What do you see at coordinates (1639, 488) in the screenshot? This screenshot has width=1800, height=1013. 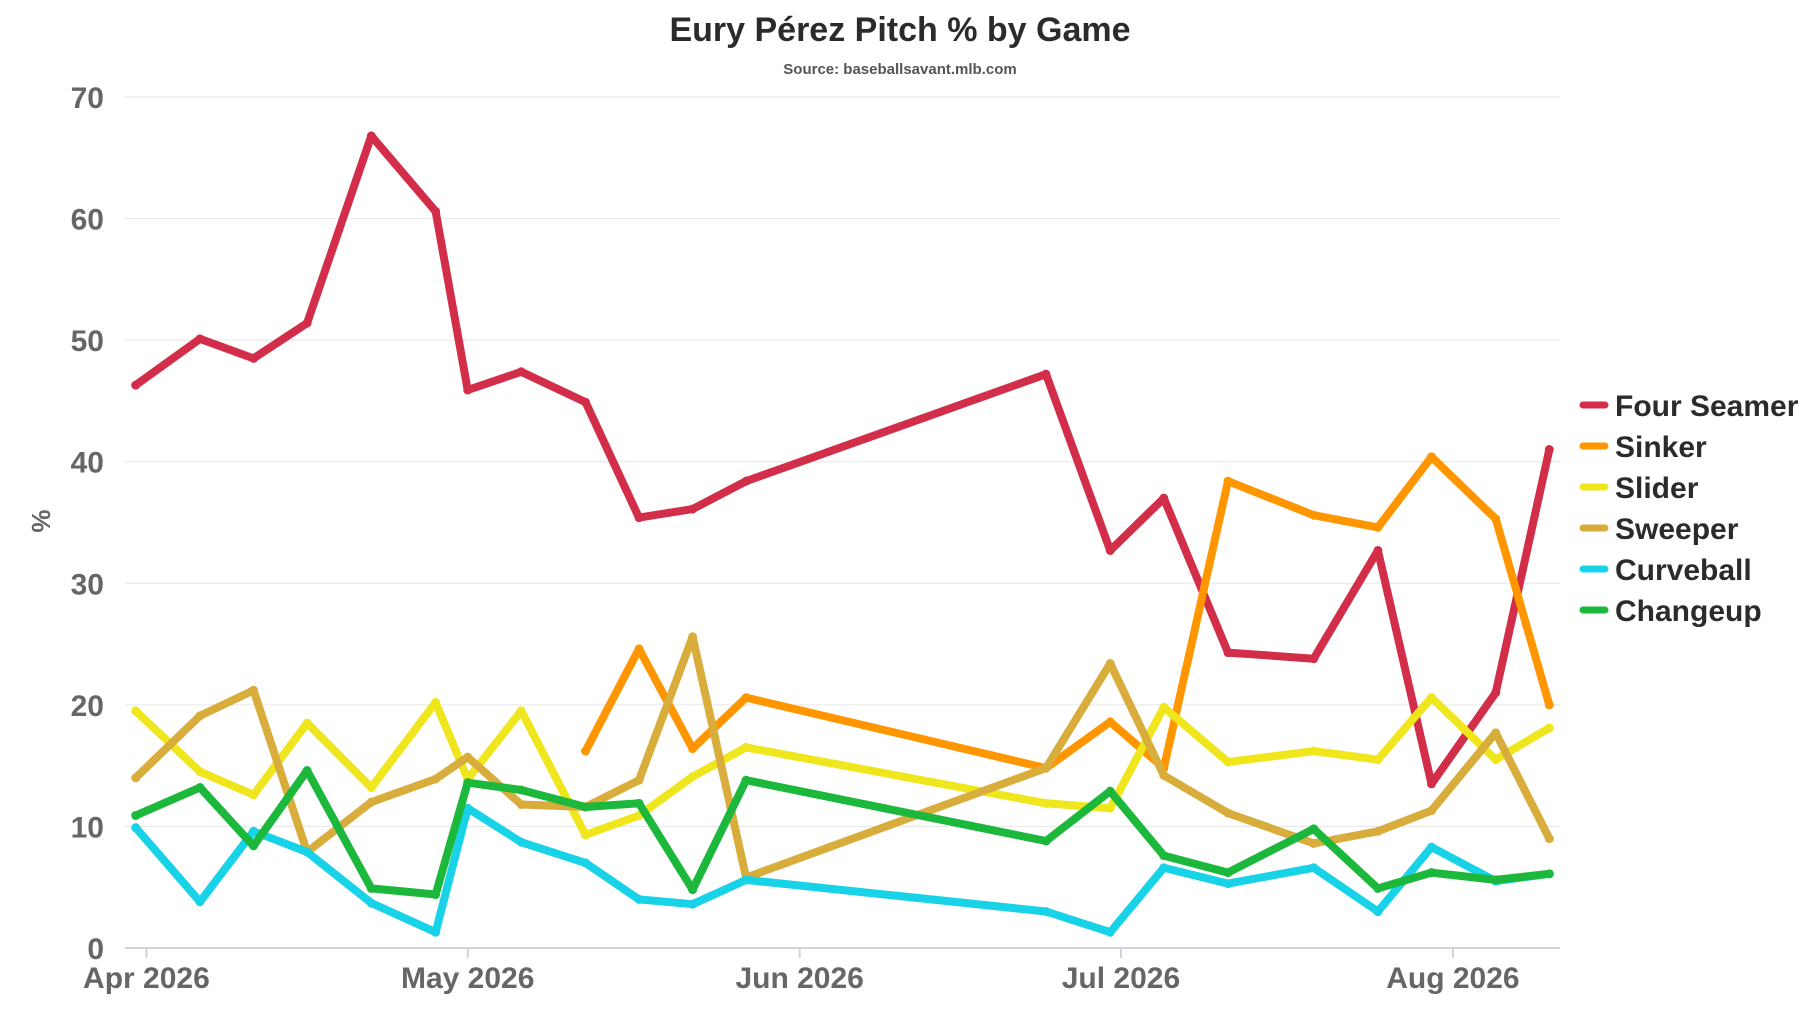 I see `legend-item-slider: Slider` at bounding box center [1639, 488].